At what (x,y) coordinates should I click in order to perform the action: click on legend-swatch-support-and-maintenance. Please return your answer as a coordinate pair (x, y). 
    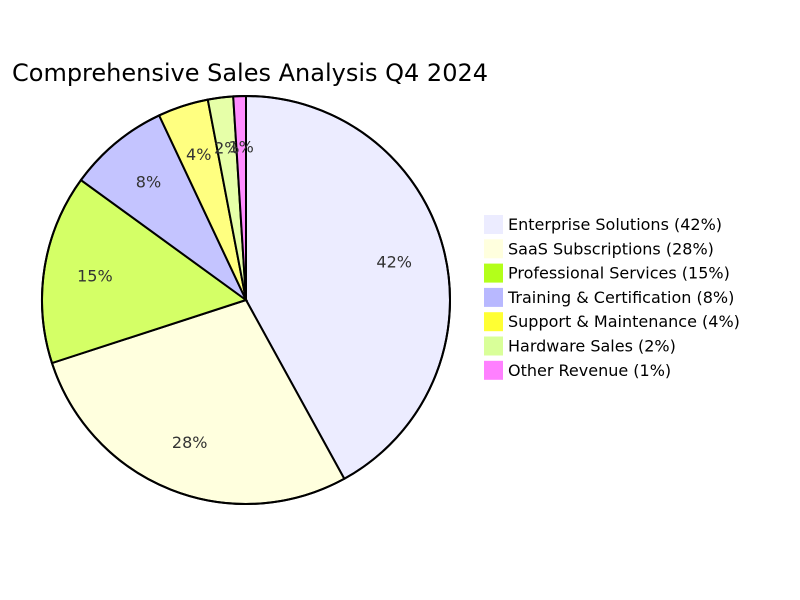
    Looking at the image, I should click on (493, 322).